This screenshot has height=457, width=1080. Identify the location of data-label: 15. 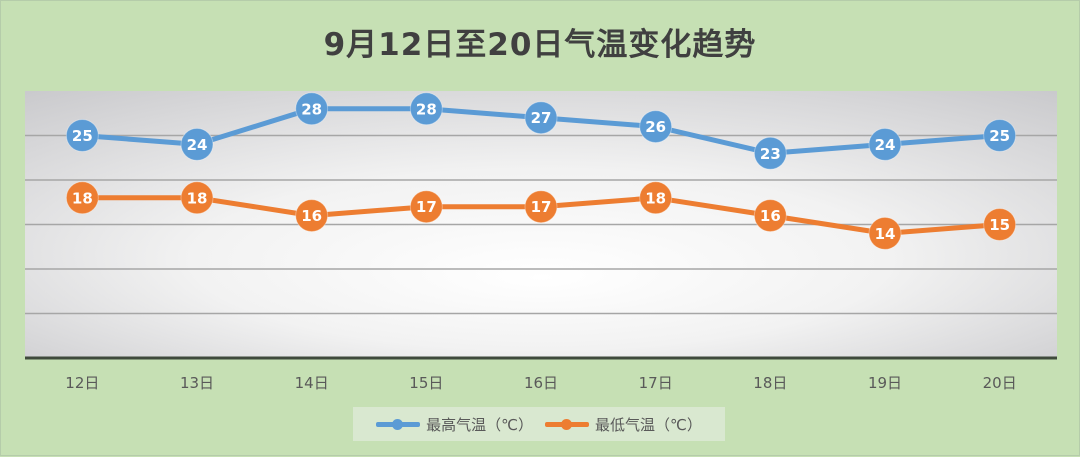
(999, 225).